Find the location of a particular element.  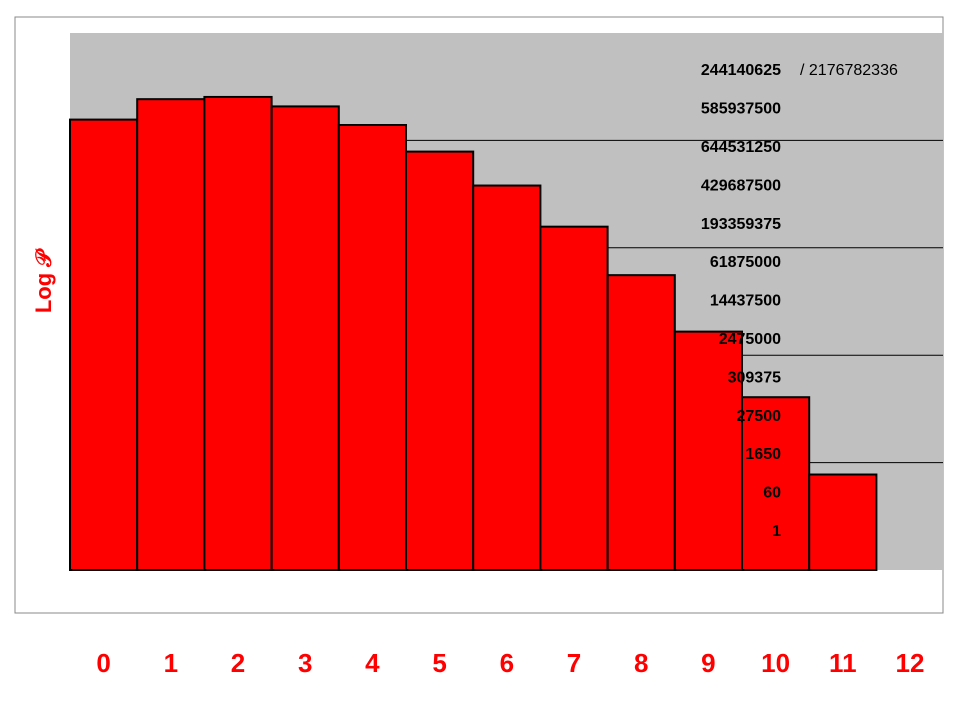

value-label: 14437500 is located at coordinates (745, 301).